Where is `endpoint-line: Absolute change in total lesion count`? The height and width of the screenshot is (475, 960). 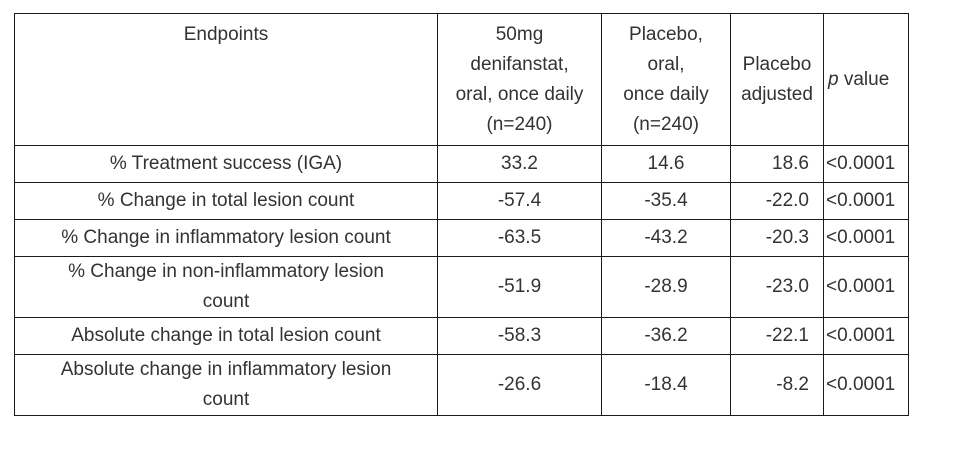
endpoint-line: Absolute change in total lesion count is located at coordinates (226, 335).